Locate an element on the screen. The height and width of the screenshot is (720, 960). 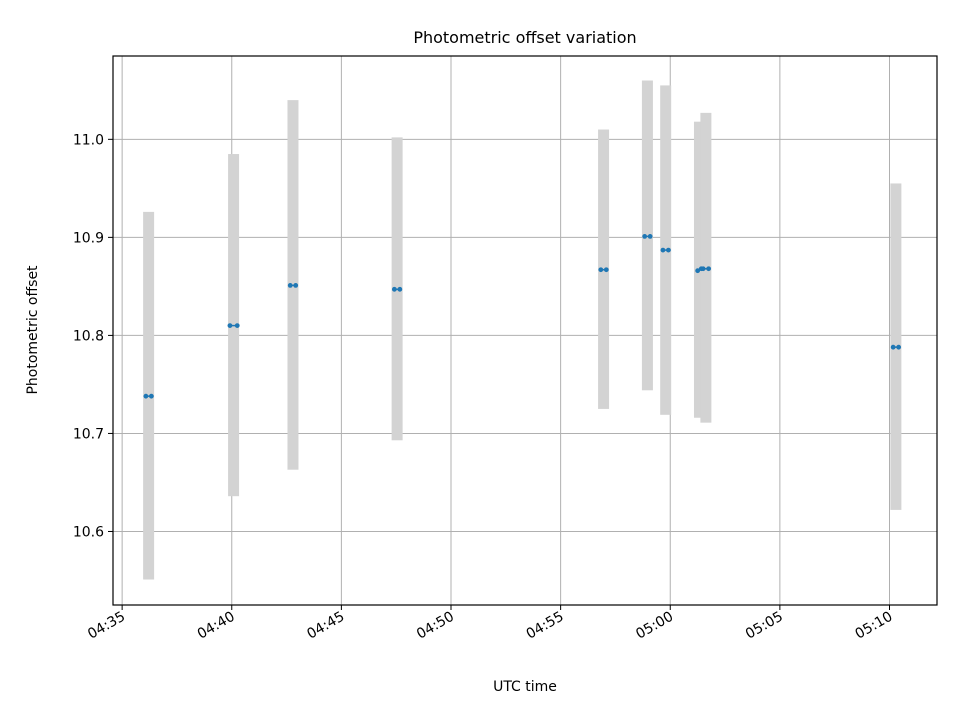
y-tick-label: 10.8 is located at coordinates (88, 336).